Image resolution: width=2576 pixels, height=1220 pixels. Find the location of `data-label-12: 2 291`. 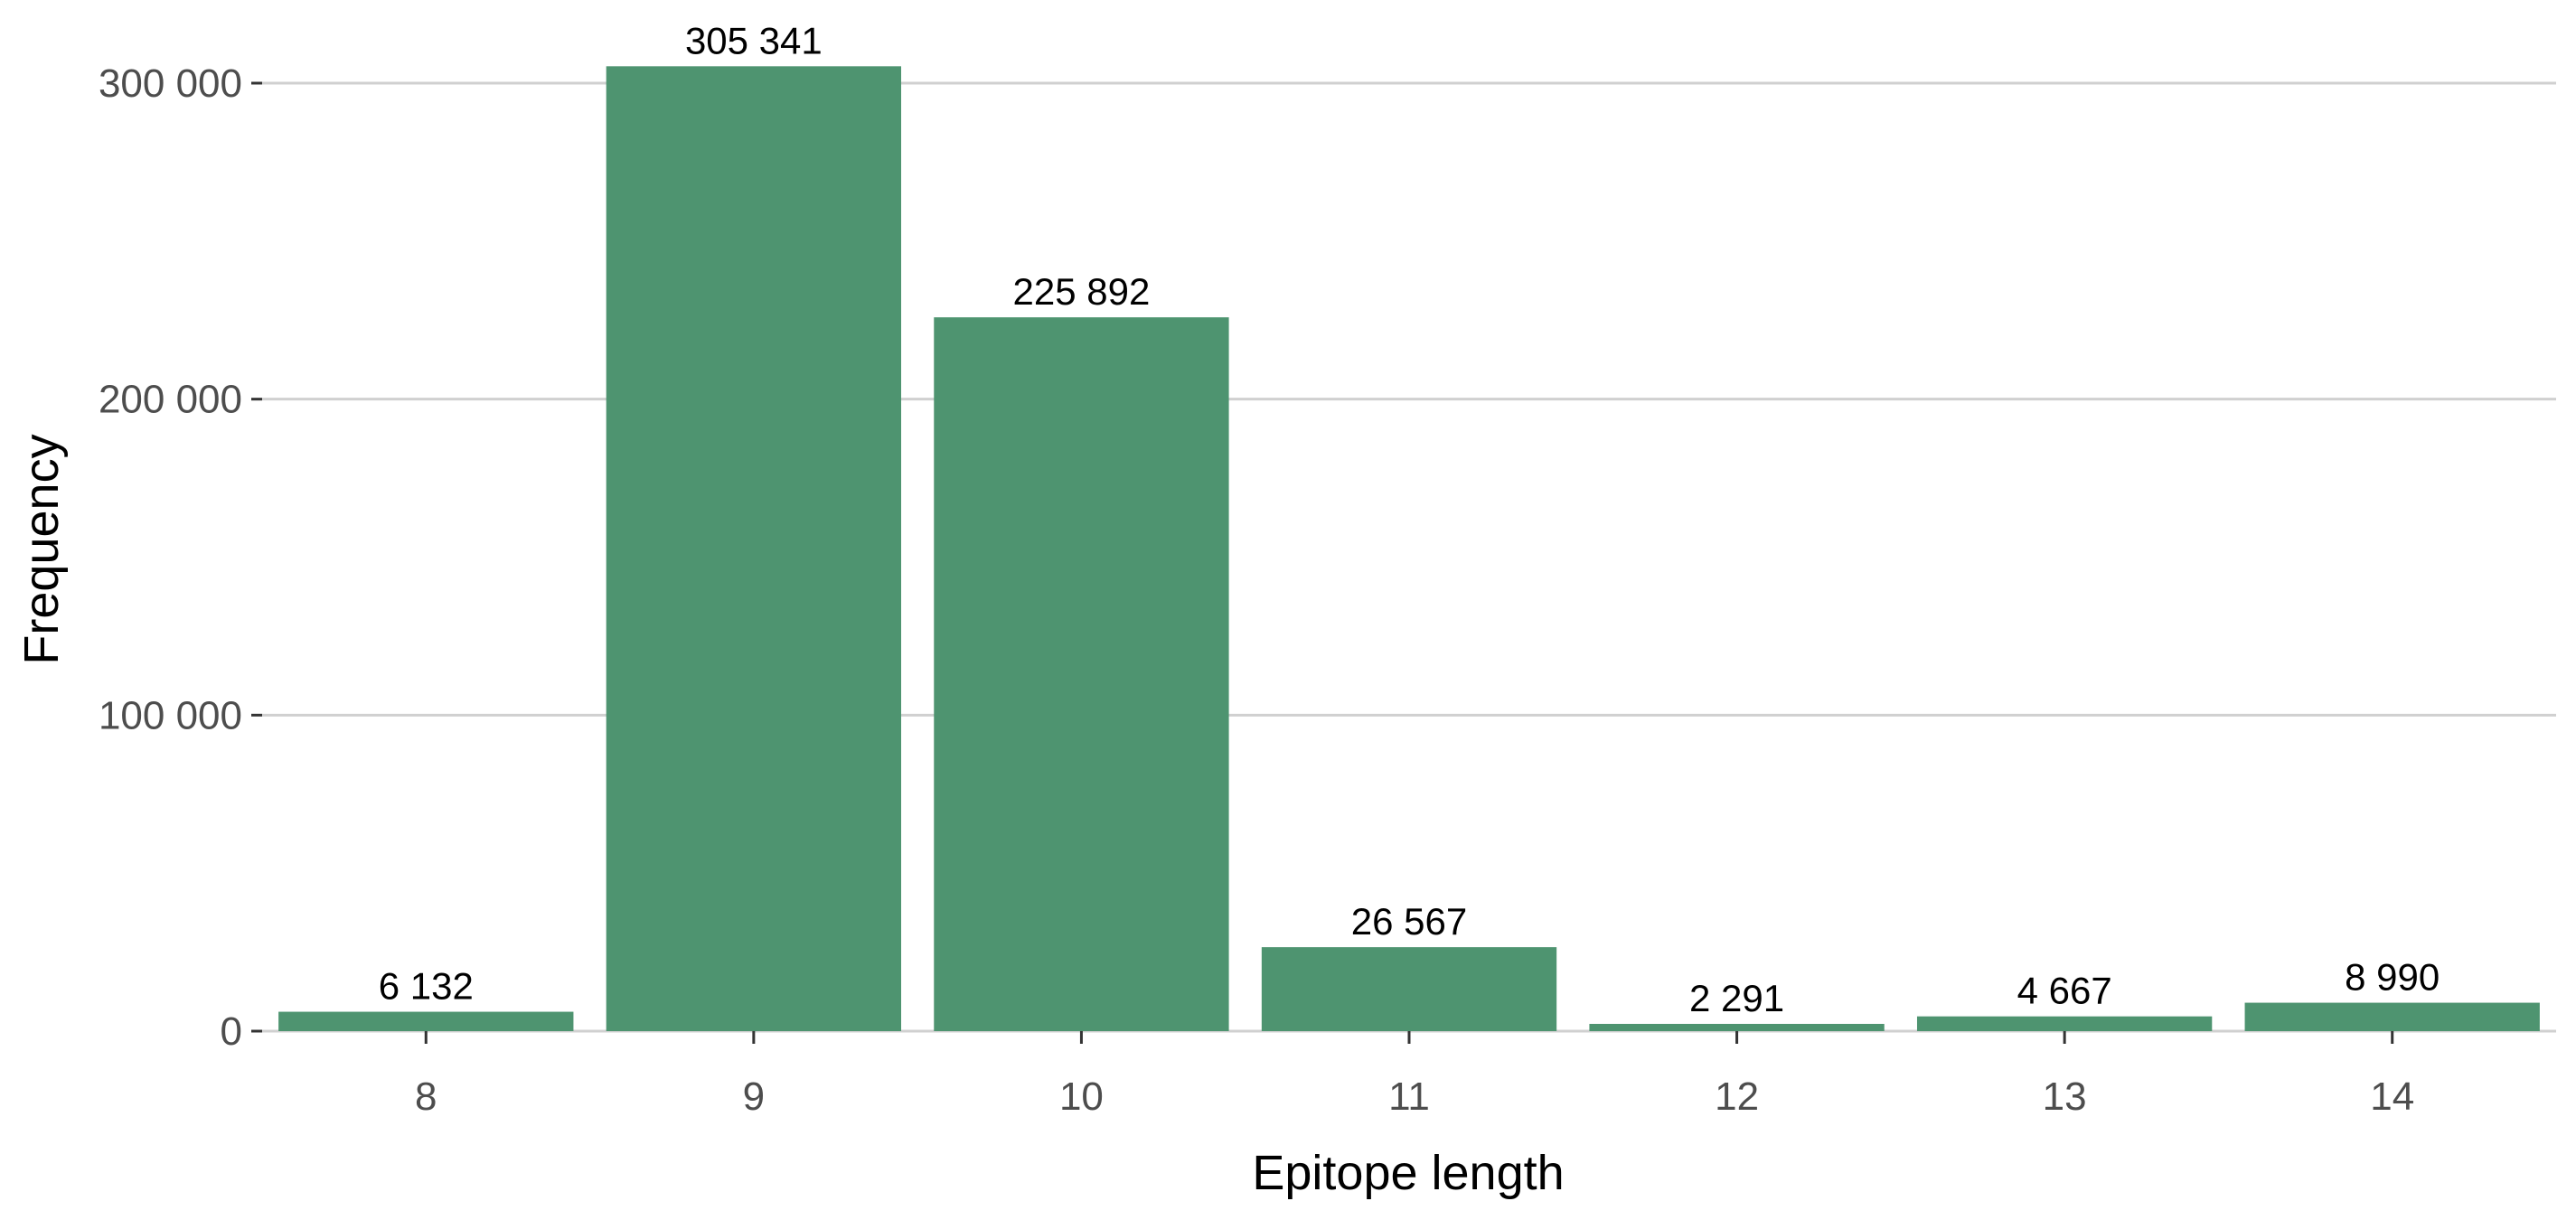

data-label-12: 2 291 is located at coordinates (1737, 998).